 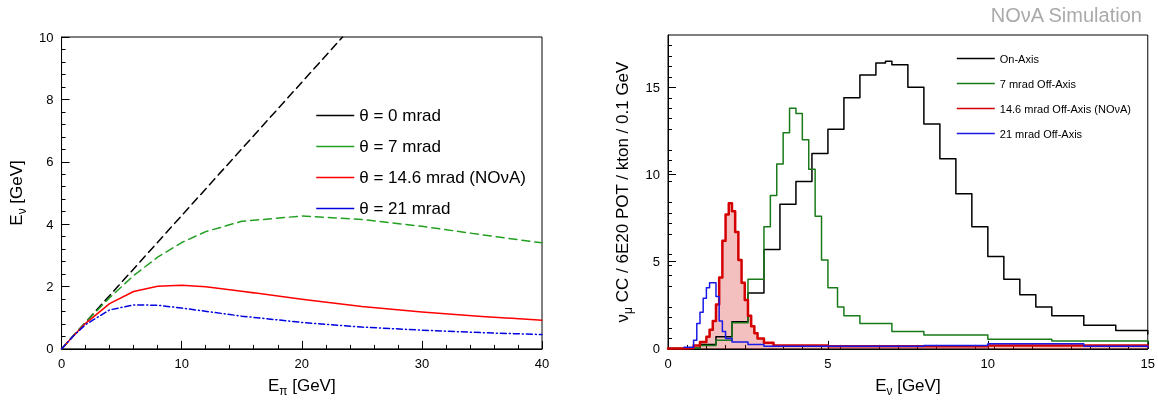 What do you see at coordinates (50, 287) in the screenshot?
I see `y-tick-label: 2` at bounding box center [50, 287].